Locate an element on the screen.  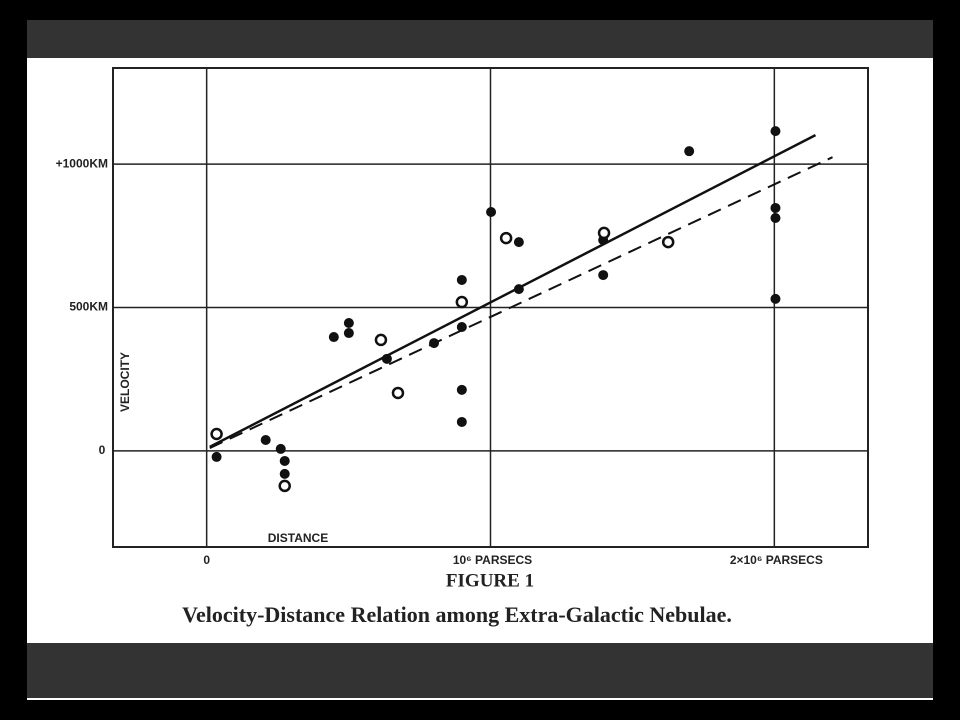
x-tick-label: 0 is located at coordinates (206, 560).